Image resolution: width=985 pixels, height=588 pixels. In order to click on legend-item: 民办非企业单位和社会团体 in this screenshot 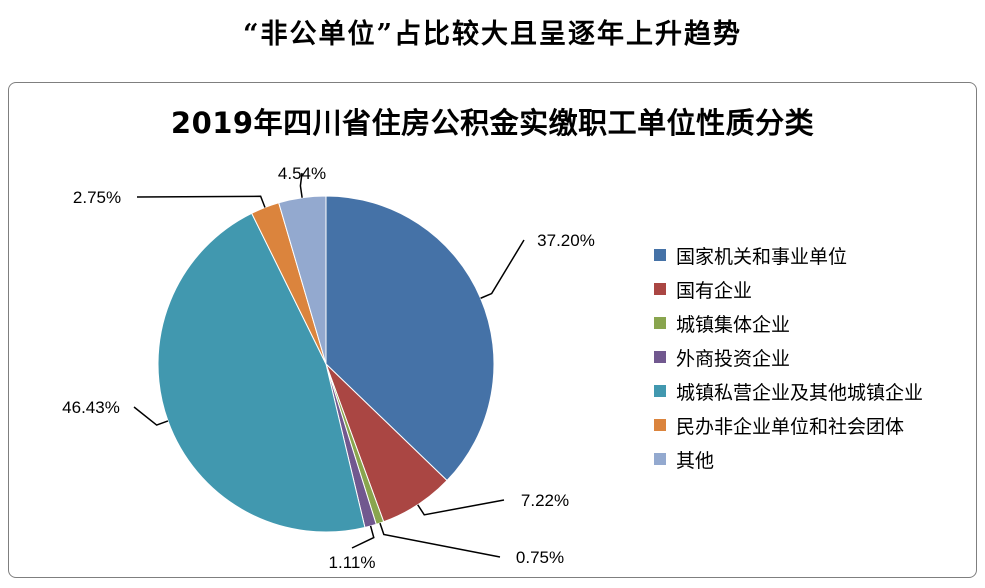, I will do `click(788, 425)`.